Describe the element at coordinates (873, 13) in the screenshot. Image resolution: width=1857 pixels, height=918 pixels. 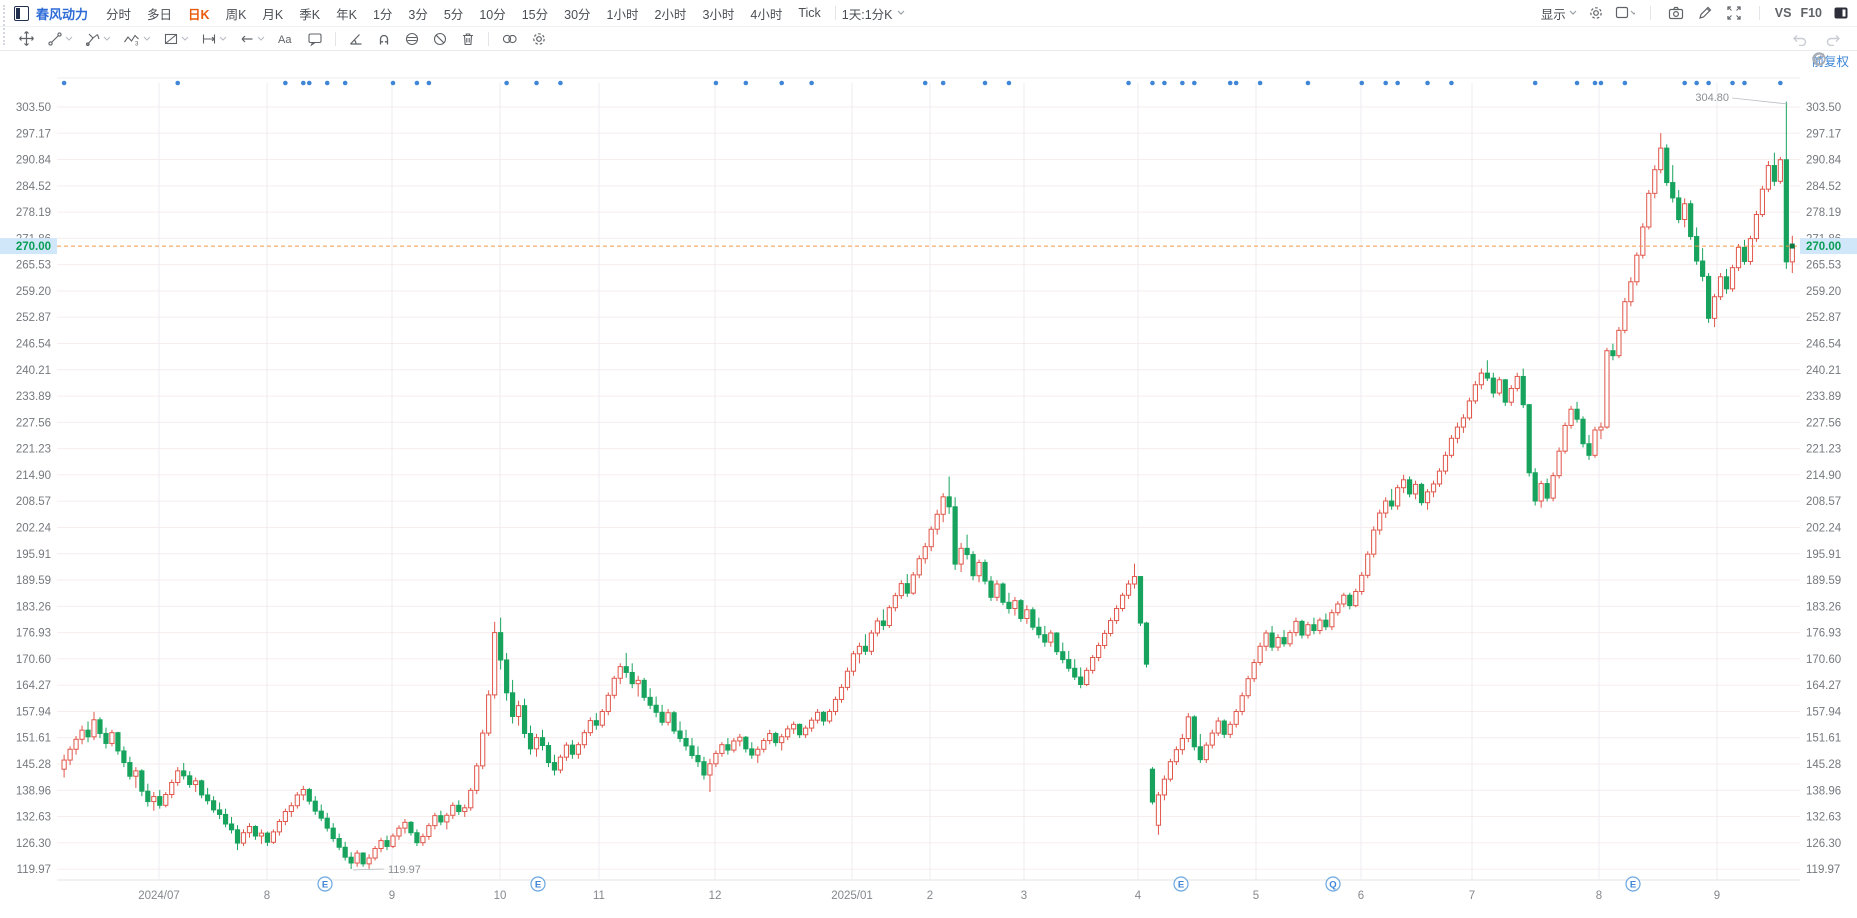
I see `custom-period-selector: 1天:1分K` at that location.